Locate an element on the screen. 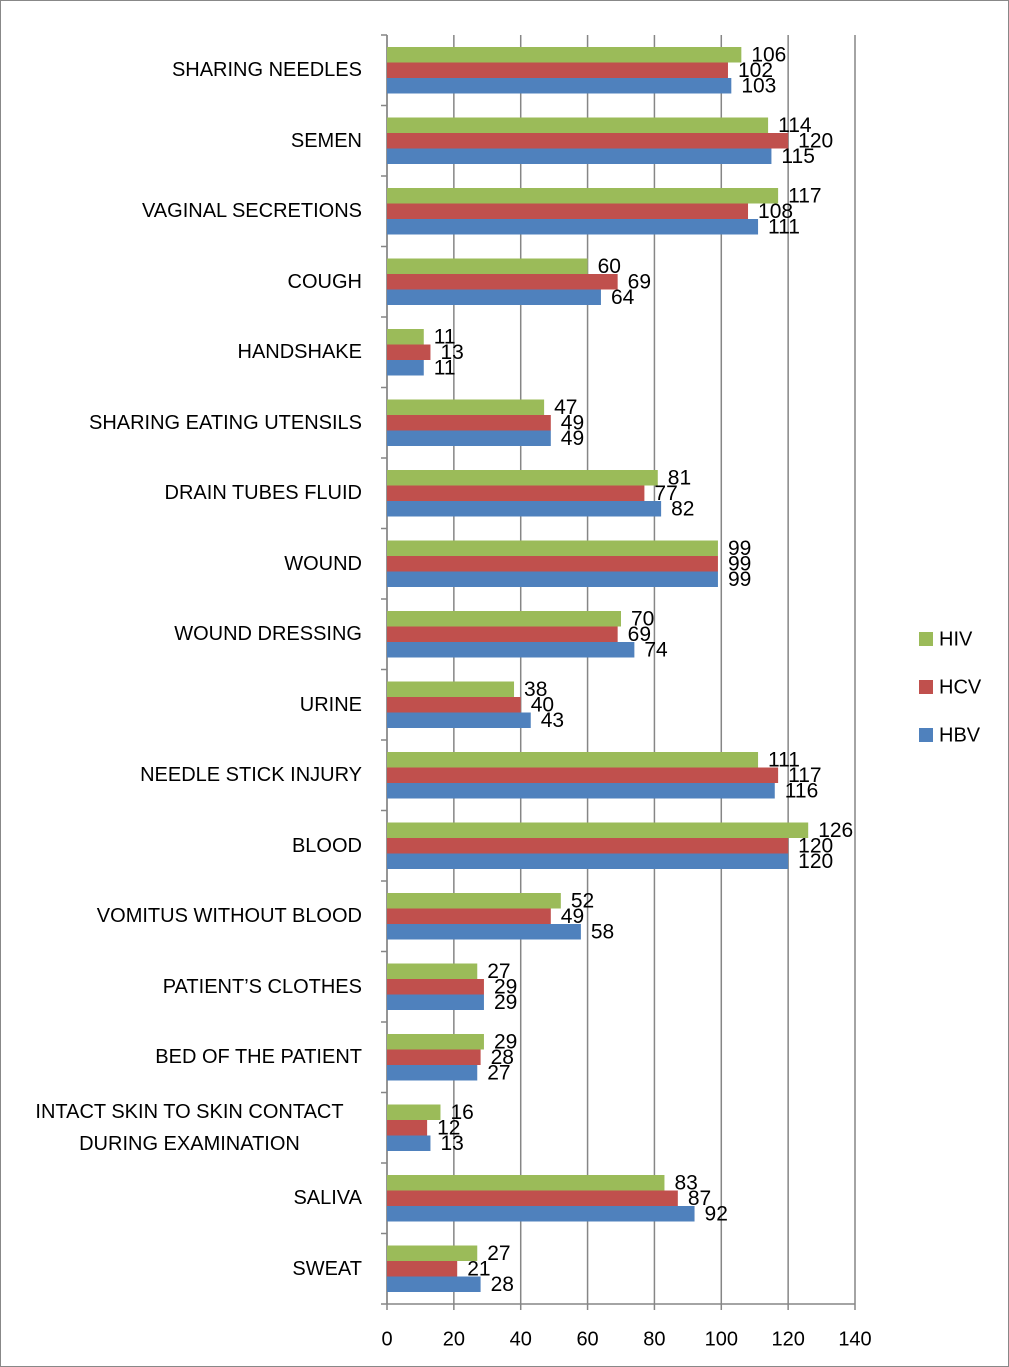  data-label: 74 is located at coordinates (656, 649).